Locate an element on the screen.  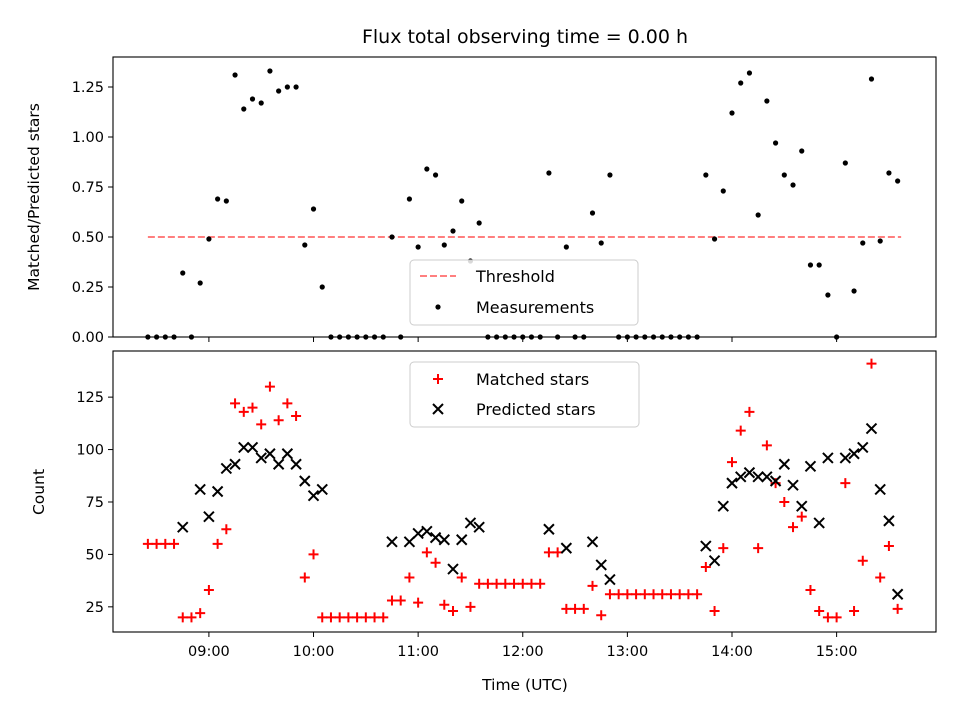
ytick-label: 125 is located at coordinates (90, 398).